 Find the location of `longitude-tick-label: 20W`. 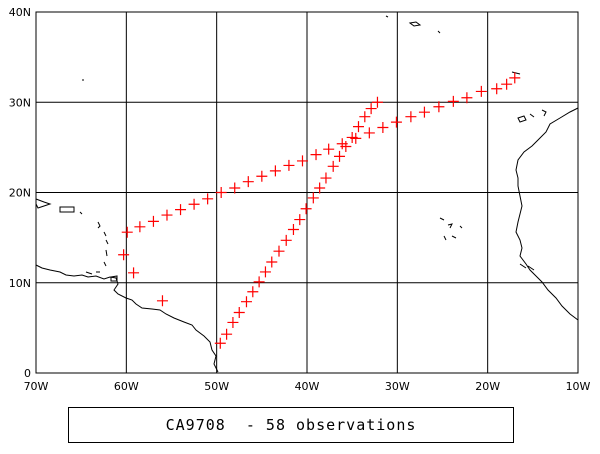

longitude-tick-label: 20W is located at coordinates (487, 386).